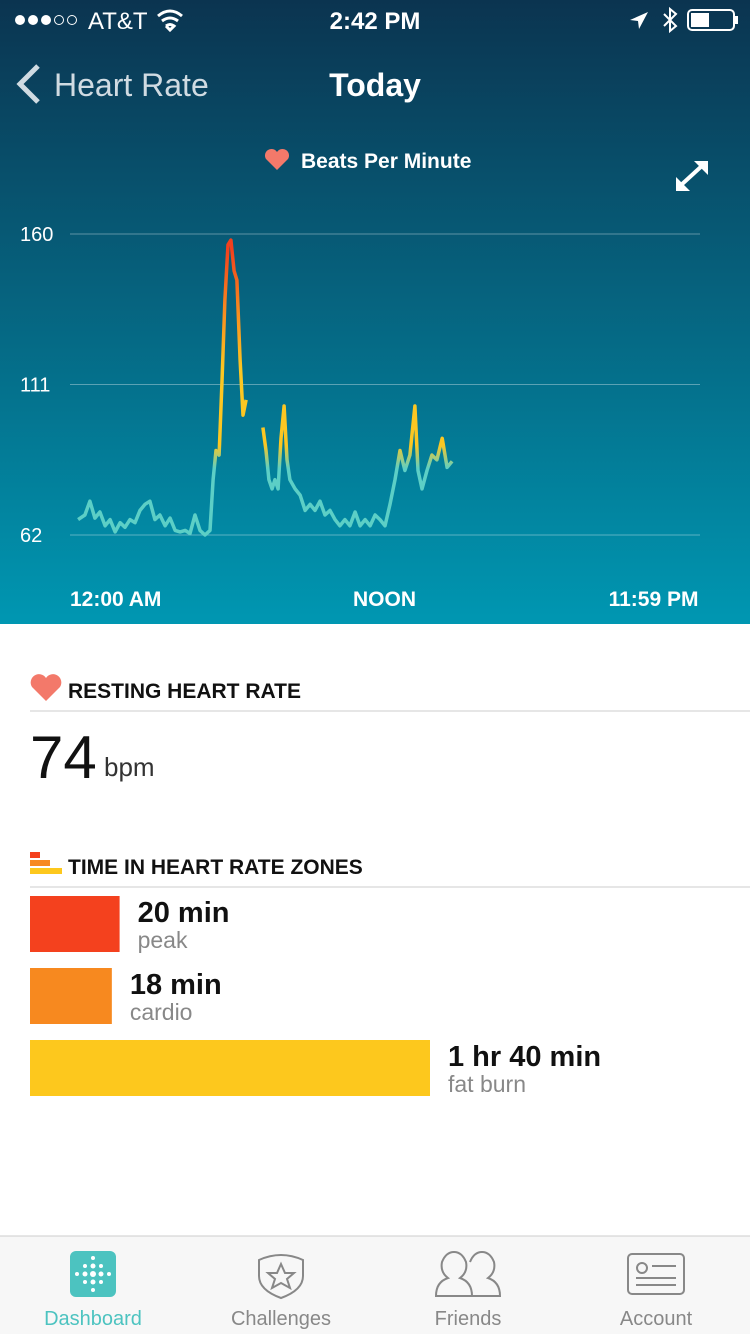  I want to click on back-button: Heart Rate, so click(131, 85).